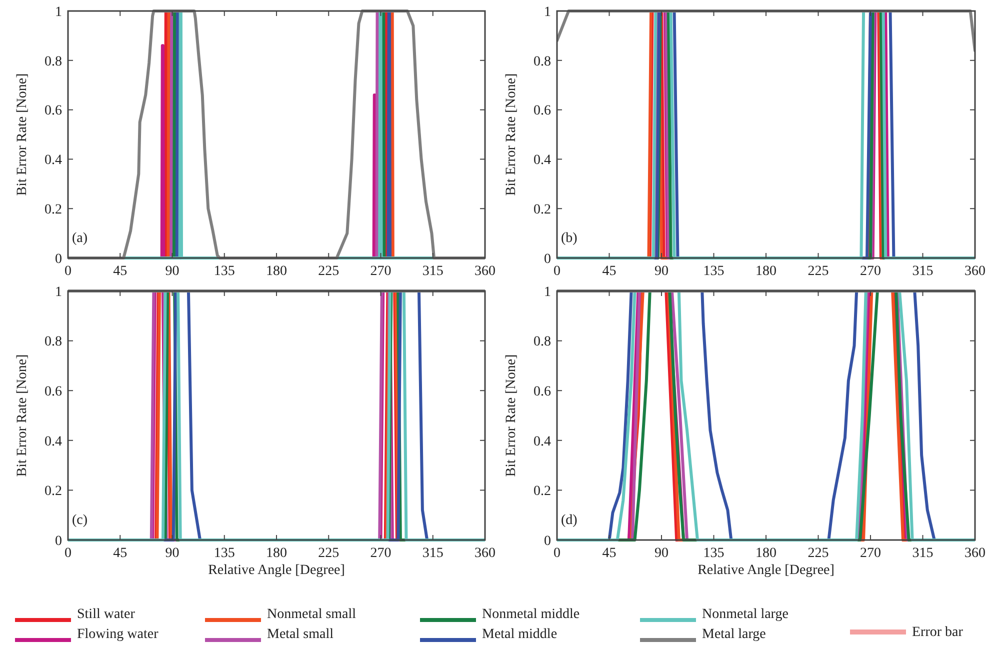 This screenshot has height=651, width=994. I want to click on legend-label: Metal small, so click(300, 634).